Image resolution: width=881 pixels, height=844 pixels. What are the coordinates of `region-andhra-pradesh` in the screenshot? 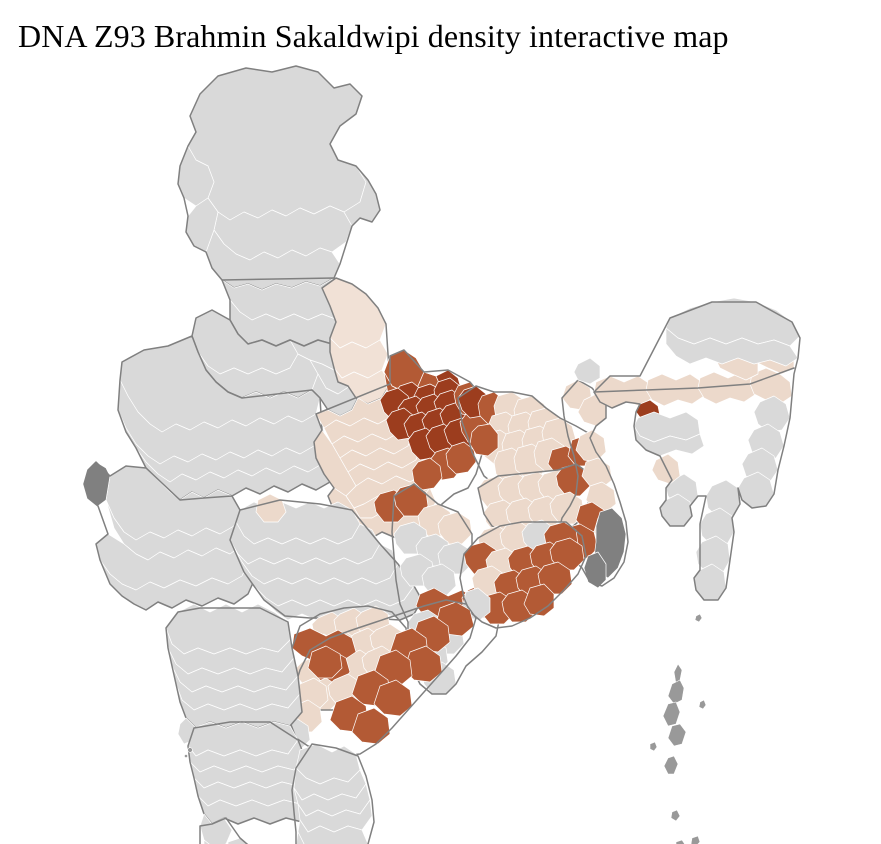 It's located at (377, 678).